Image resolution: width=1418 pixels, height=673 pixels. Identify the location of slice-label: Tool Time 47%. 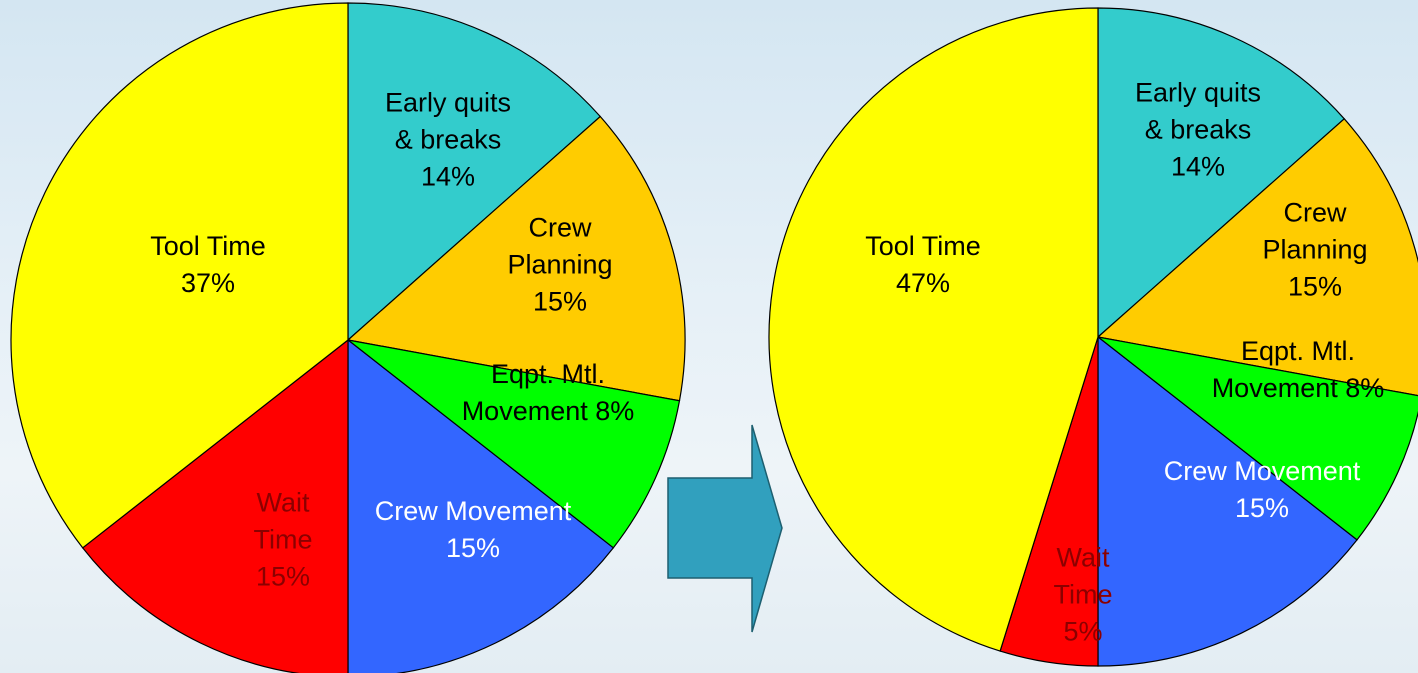
(923, 265).